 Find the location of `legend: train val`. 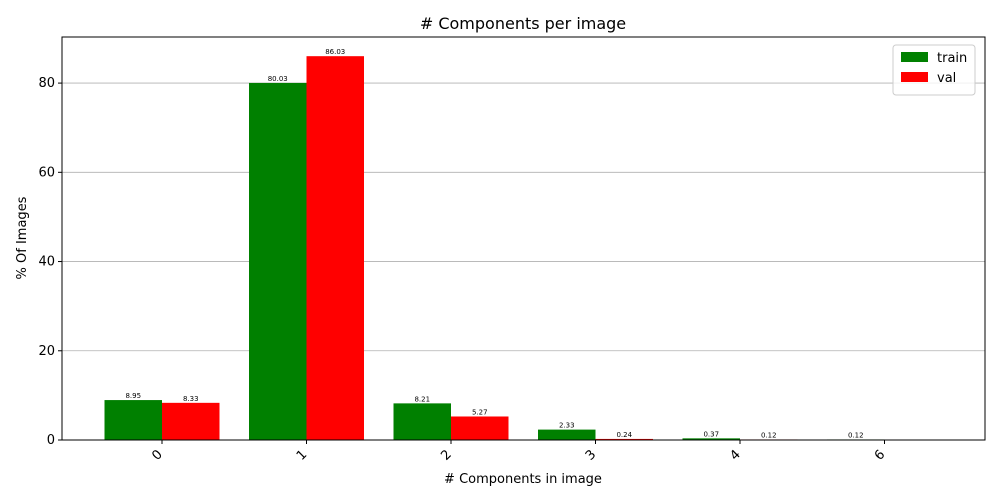

legend: train val is located at coordinates (934, 70).